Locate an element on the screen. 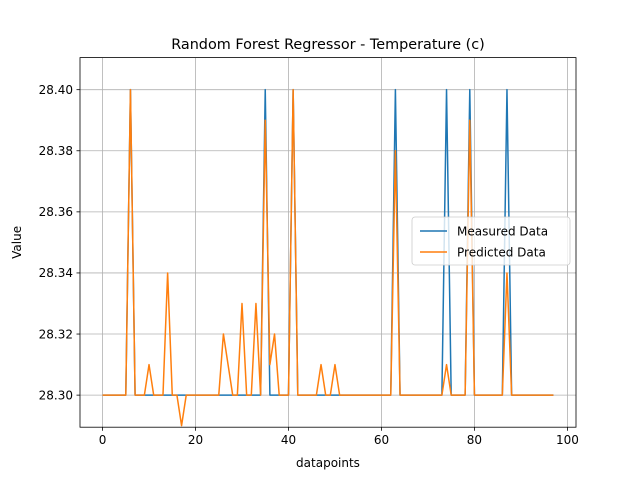 Image resolution: width=640 pixels, height=485 pixels. y-tick-label: 28.30 is located at coordinates (56, 395).